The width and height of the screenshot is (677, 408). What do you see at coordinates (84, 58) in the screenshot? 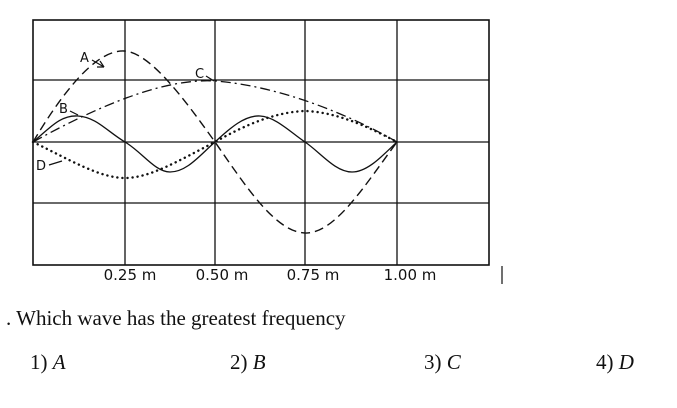
I see `wave-a-label: A` at bounding box center [84, 58].